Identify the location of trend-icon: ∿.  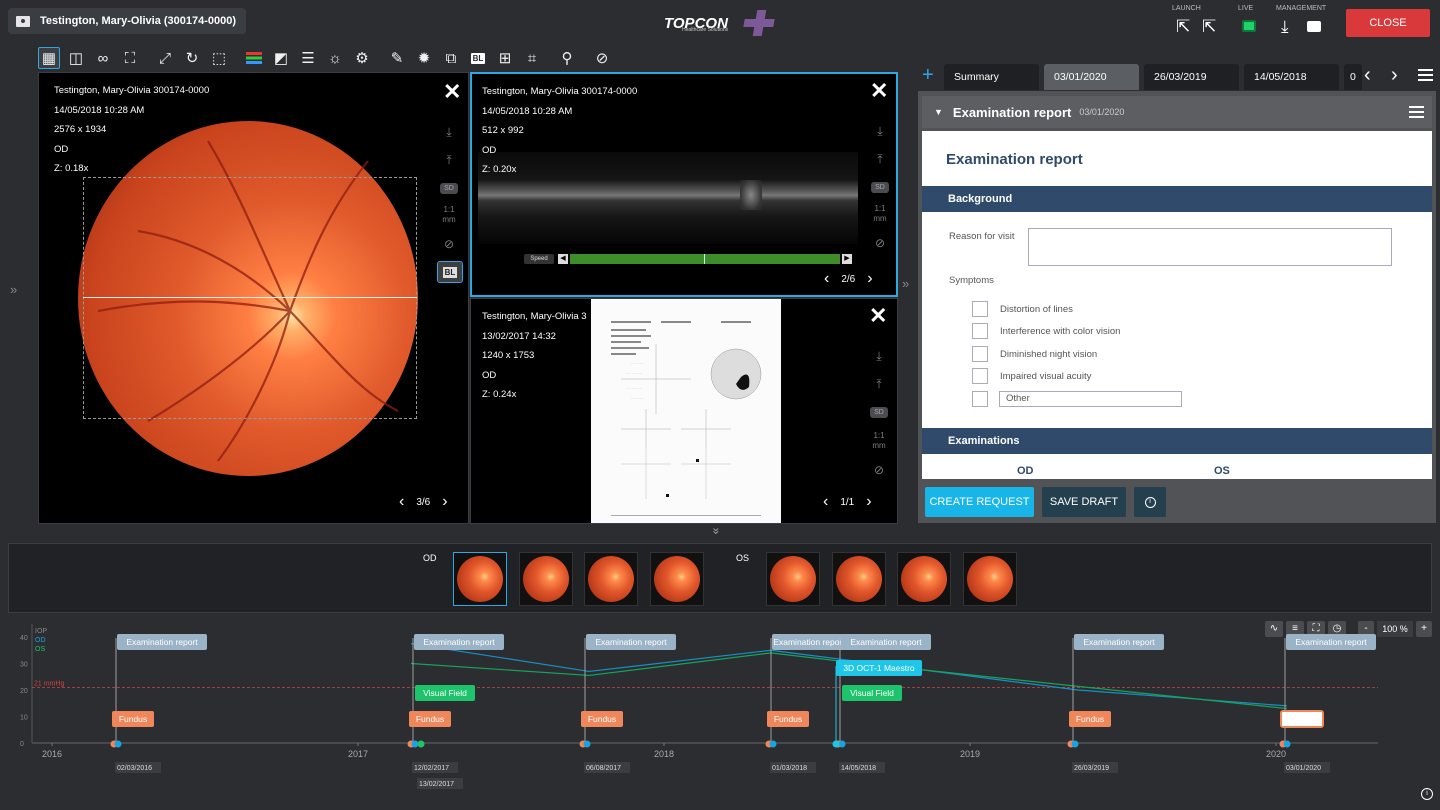
(1274, 629).